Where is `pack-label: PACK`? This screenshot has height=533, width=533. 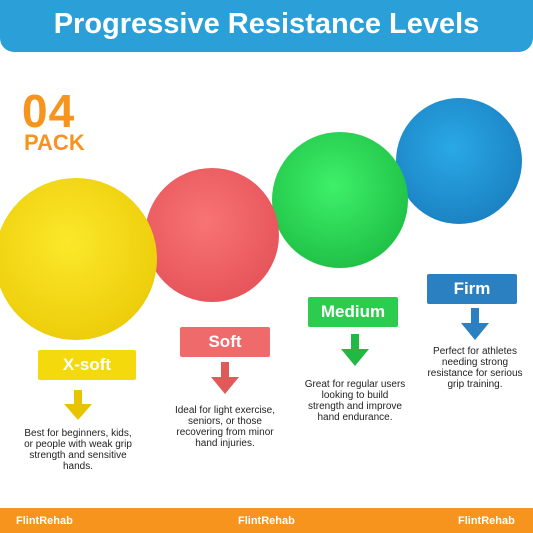
pack-label: PACK is located at coordinates (54, 142).